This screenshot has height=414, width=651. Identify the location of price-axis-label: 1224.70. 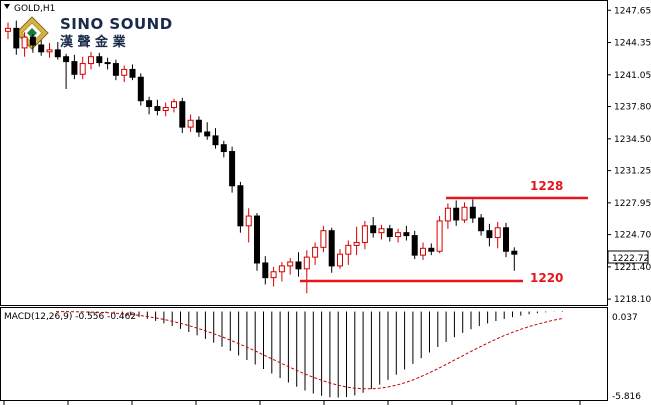
(632, 236).